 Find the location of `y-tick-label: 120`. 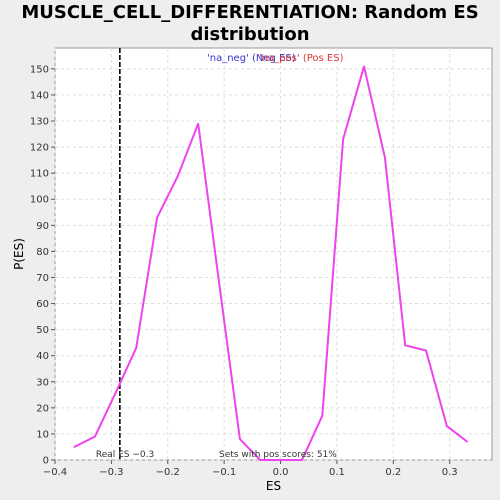

y-tick-label: 120 is located at coordinates (39, 148).